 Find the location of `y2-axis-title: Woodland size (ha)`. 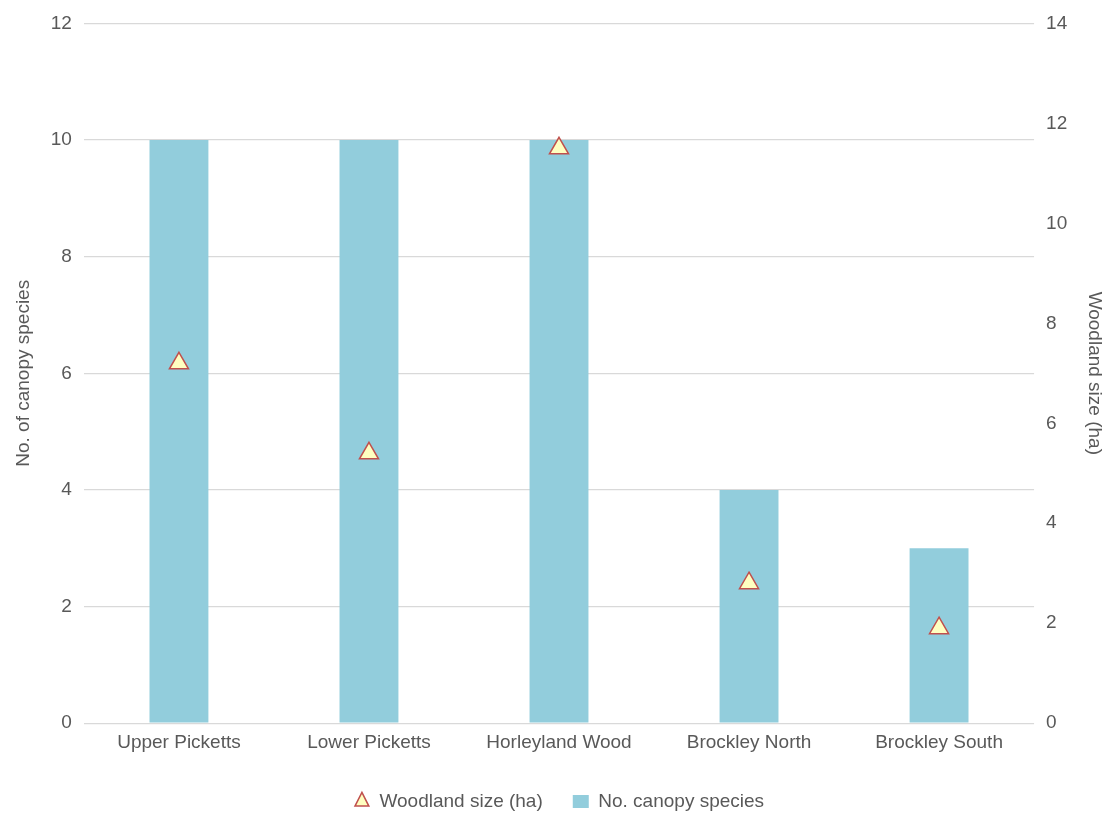

y2-axis-title: Woodland size (ha) is located at coordinates (1096, 373).